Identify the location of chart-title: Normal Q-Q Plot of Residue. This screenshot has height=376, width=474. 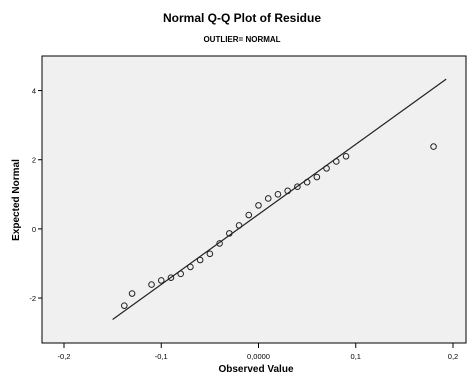
(242, 18).